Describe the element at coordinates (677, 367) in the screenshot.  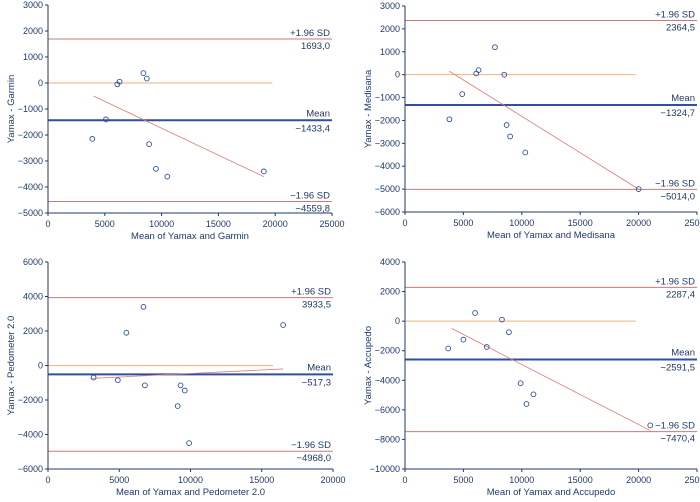
I see `mean-value: −2591,5` at that location.